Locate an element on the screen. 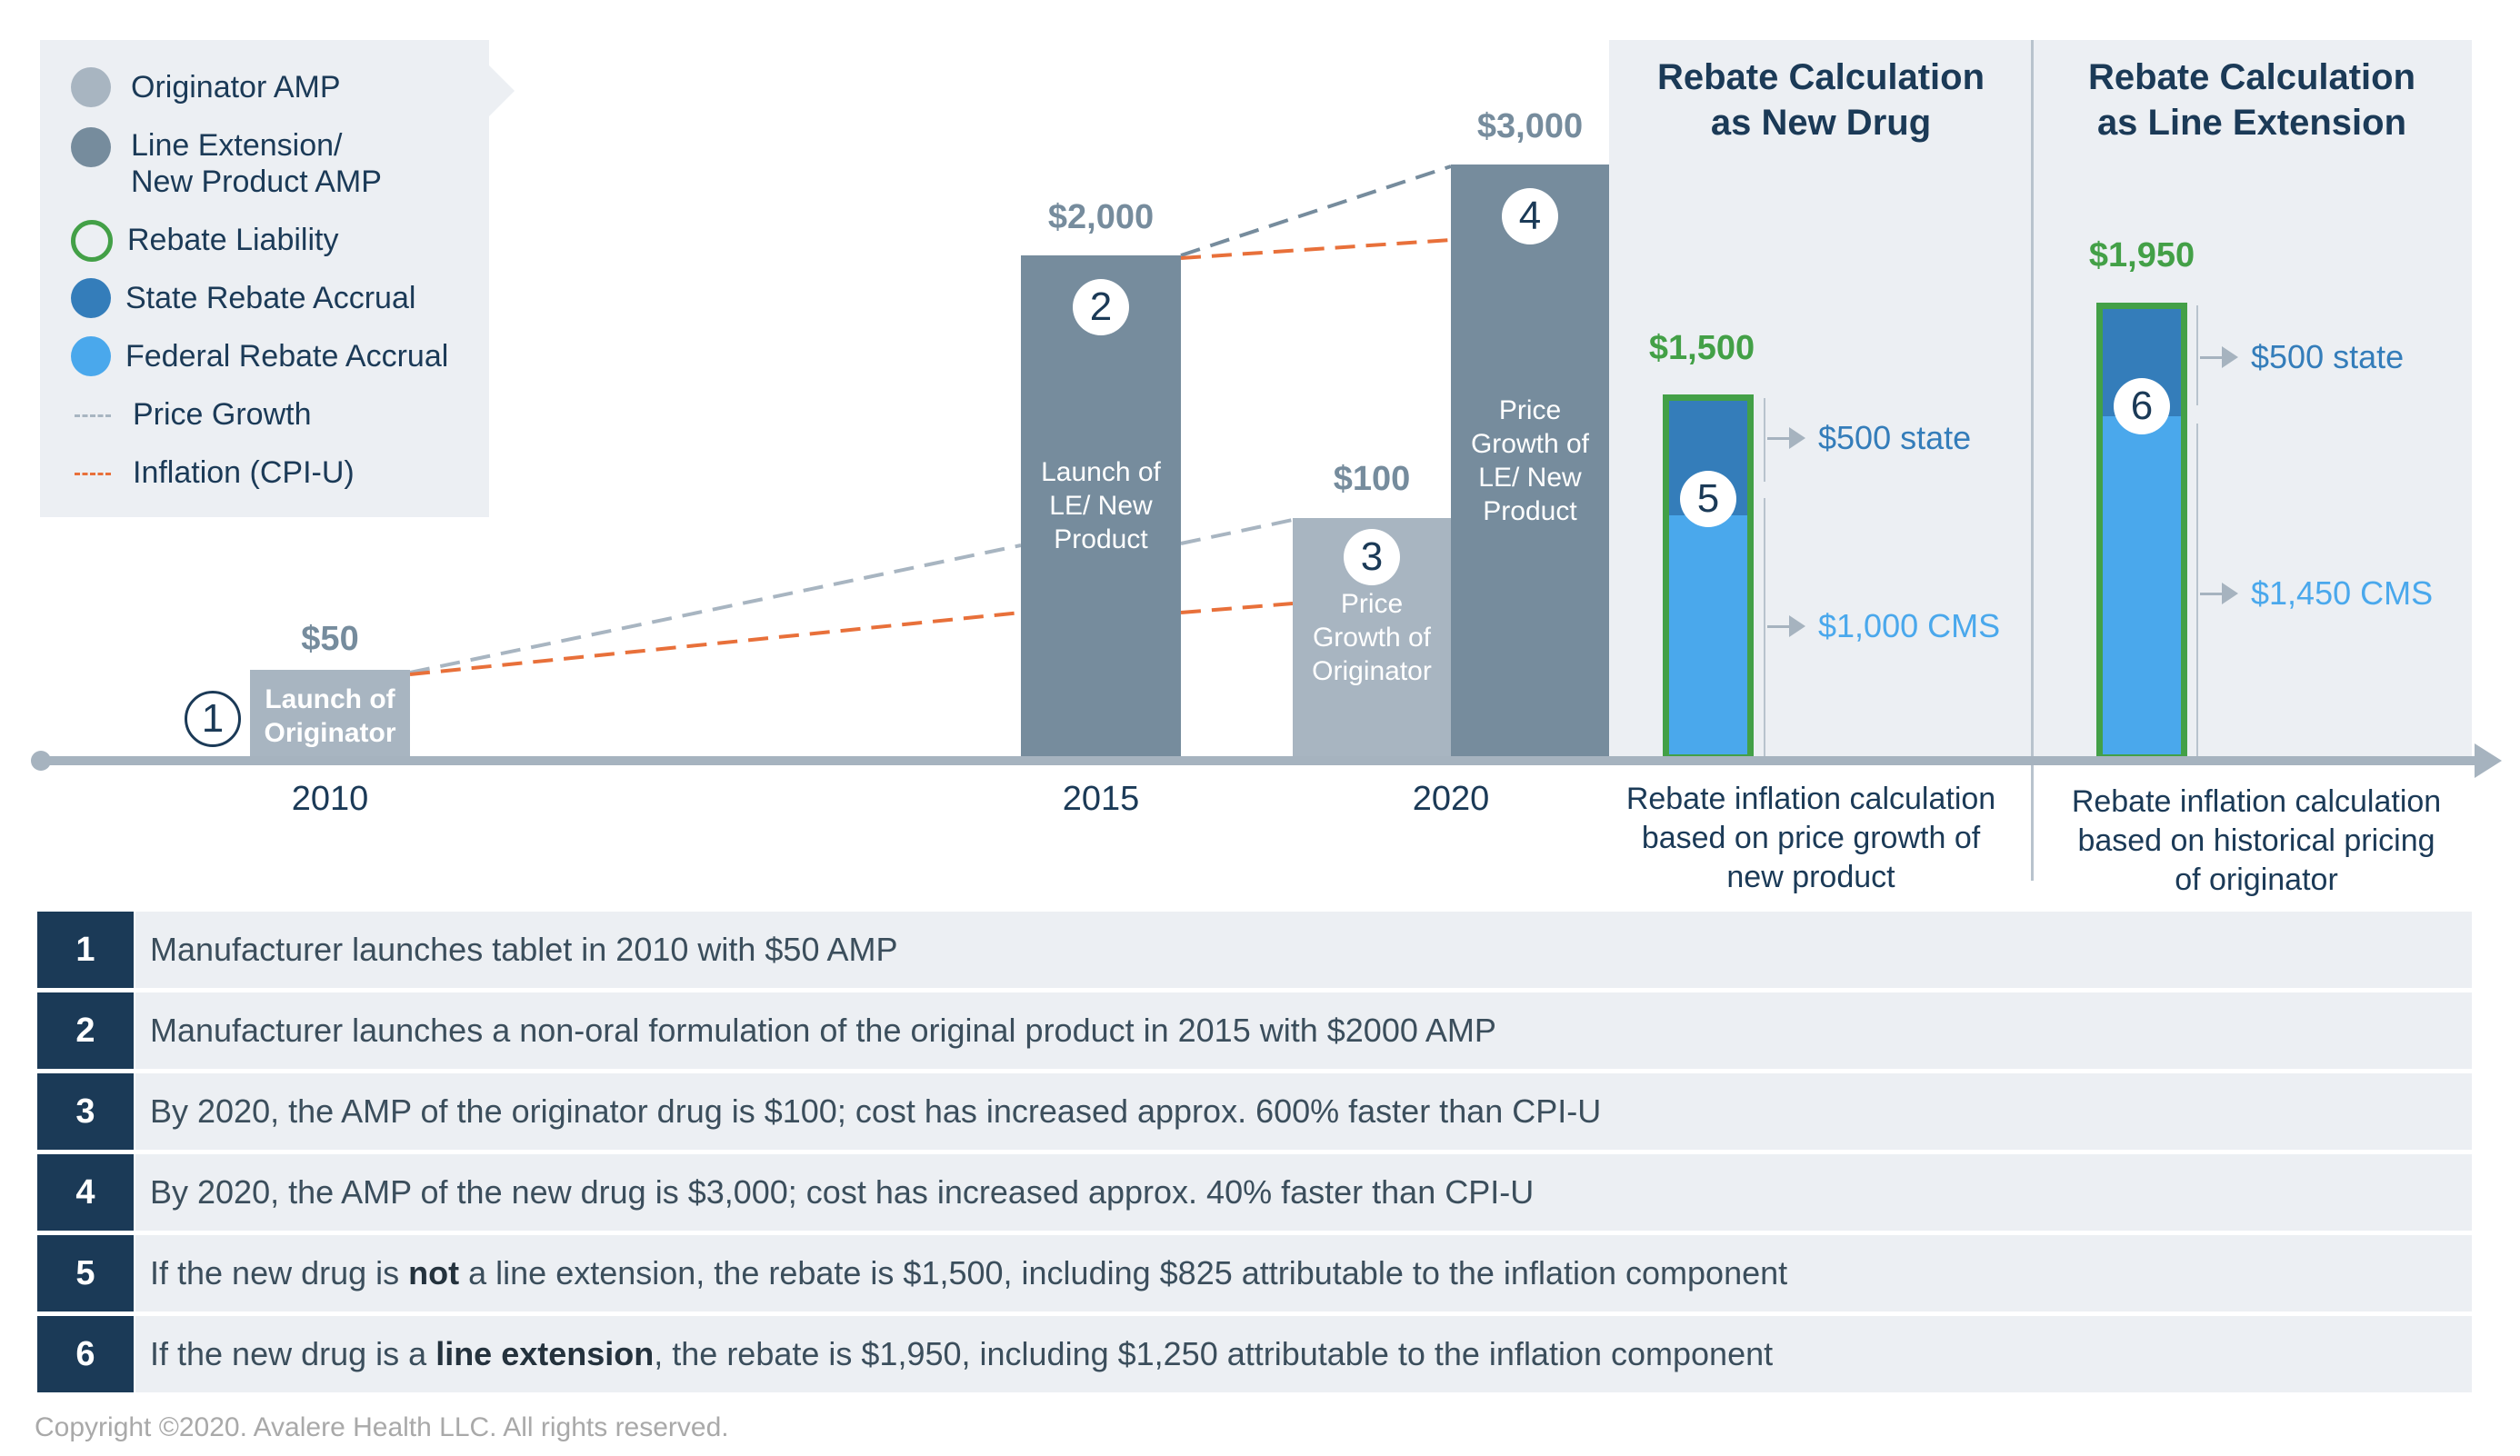  row-text-emphasis: not is located at coordinates (434, 1273).